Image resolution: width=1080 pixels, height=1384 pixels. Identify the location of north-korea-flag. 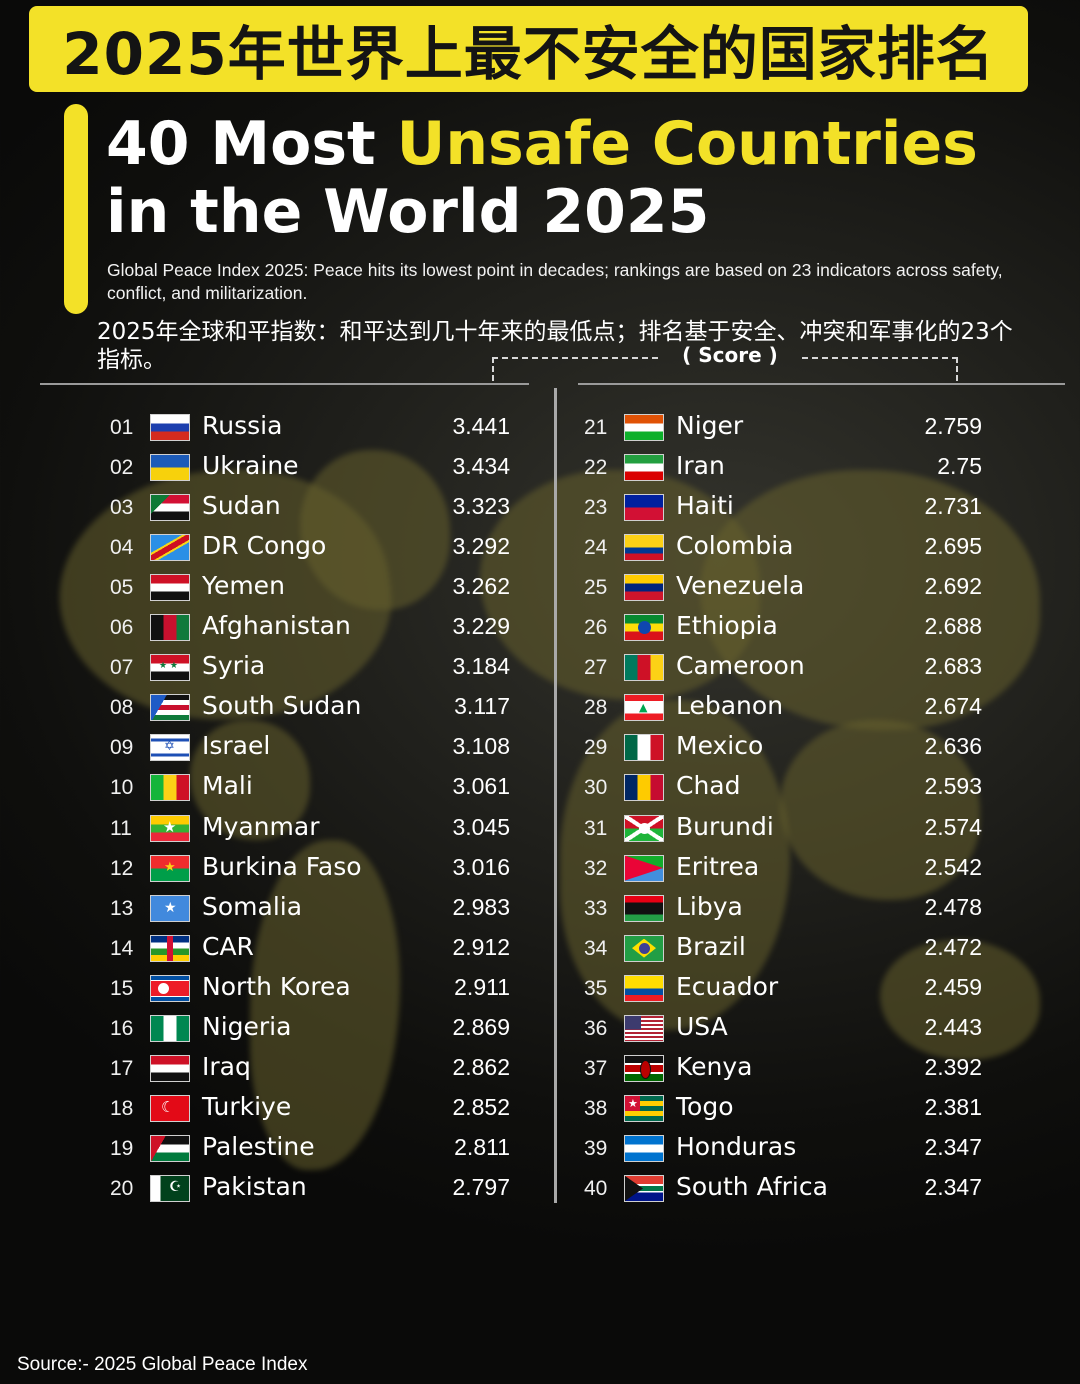
(170, 988).